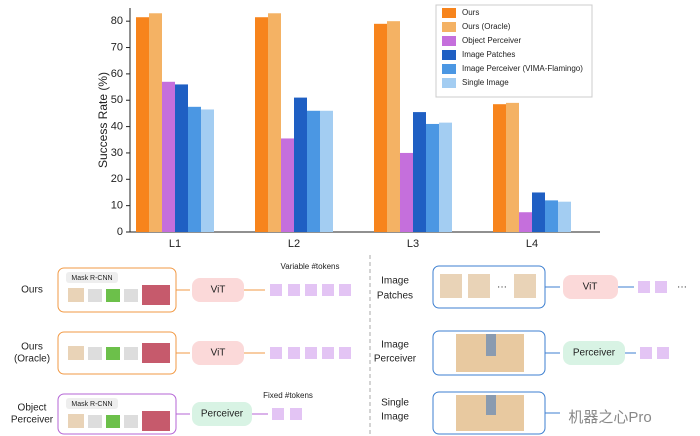 This screenshot has height=436, width=700. Describe the element at coordinates (117, 21) in the screenshot. I see `y-tick-label: 80` at that location.